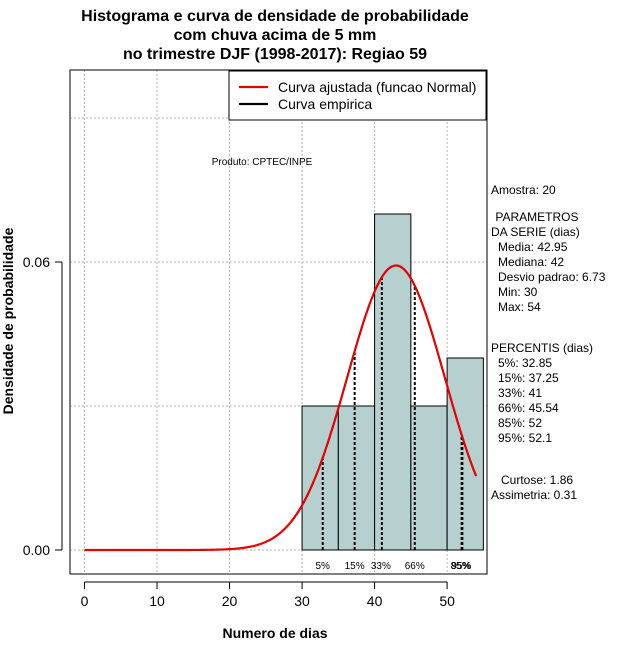 This screenshot has height=660, width=640. Describe the element at coordinates (377, 87) in the screenshot. I see `legend-label-fitted: Curva ajustada (funcao Normal)` at that location.